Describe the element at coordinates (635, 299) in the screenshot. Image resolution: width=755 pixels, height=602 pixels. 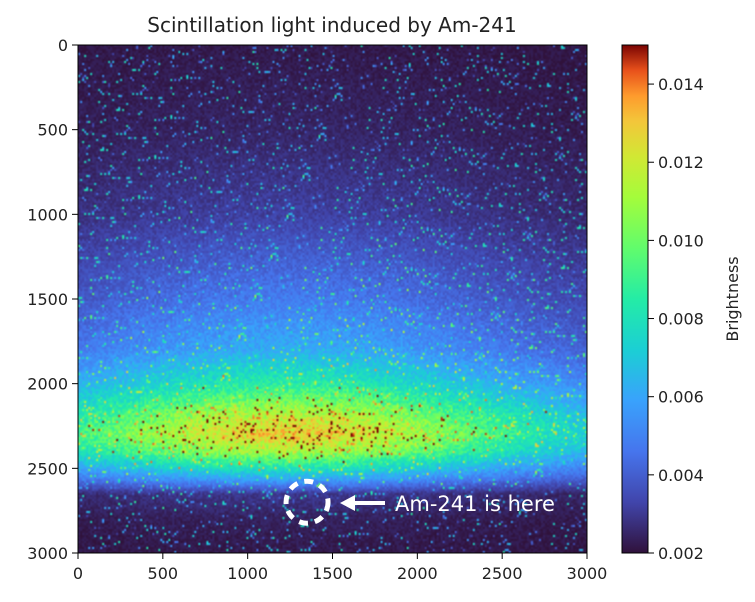
I see `colorbar-gradient` at that location.